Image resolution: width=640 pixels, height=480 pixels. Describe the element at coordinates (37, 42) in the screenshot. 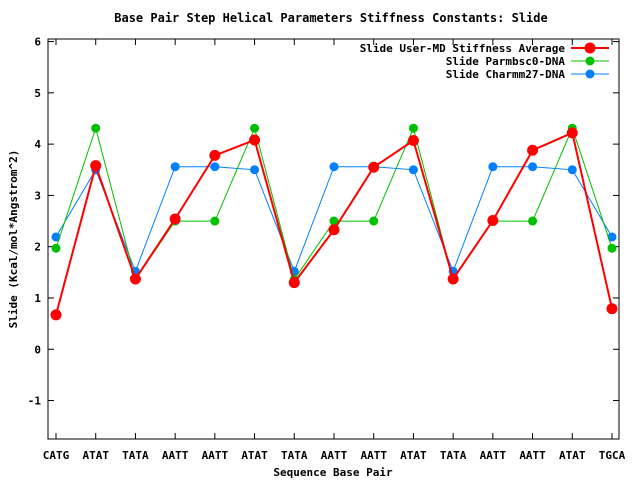

I see `y-tick-label: 6` at that location.